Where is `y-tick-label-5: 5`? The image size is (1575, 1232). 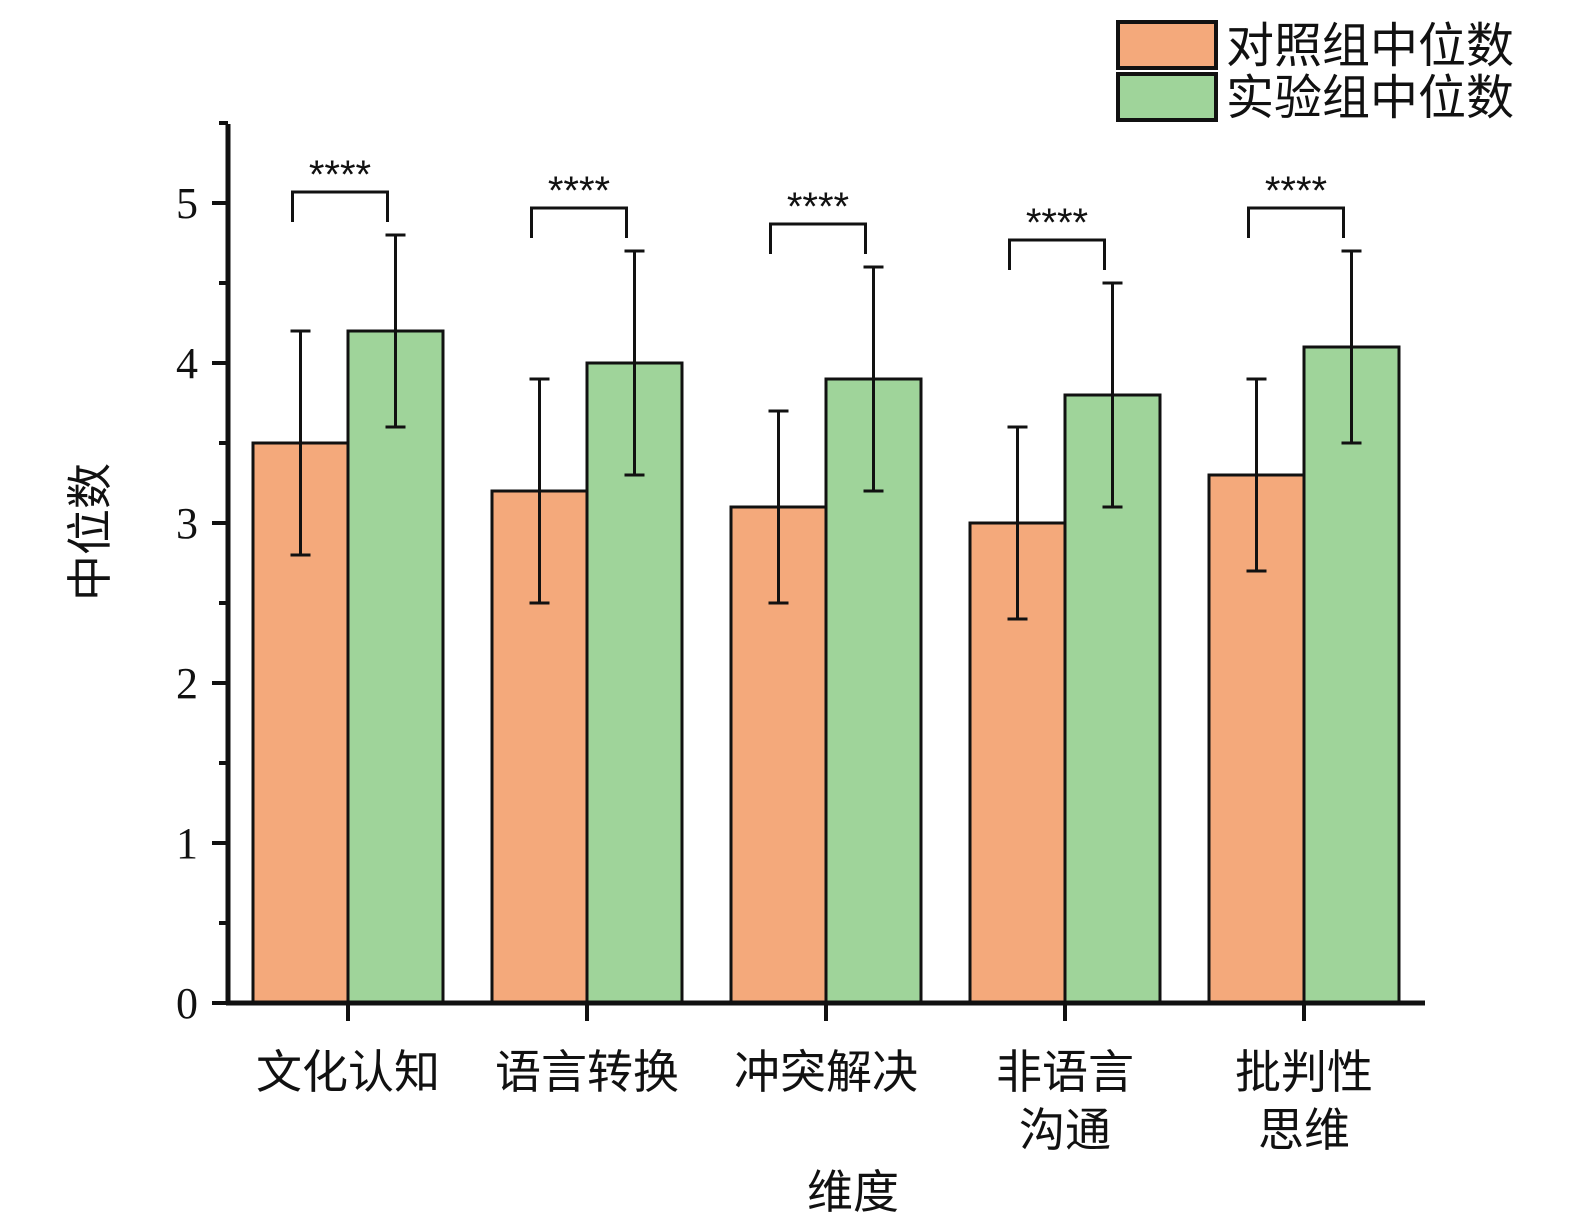
y-tick-label-5: 5 is located at coordinates (187, 203).